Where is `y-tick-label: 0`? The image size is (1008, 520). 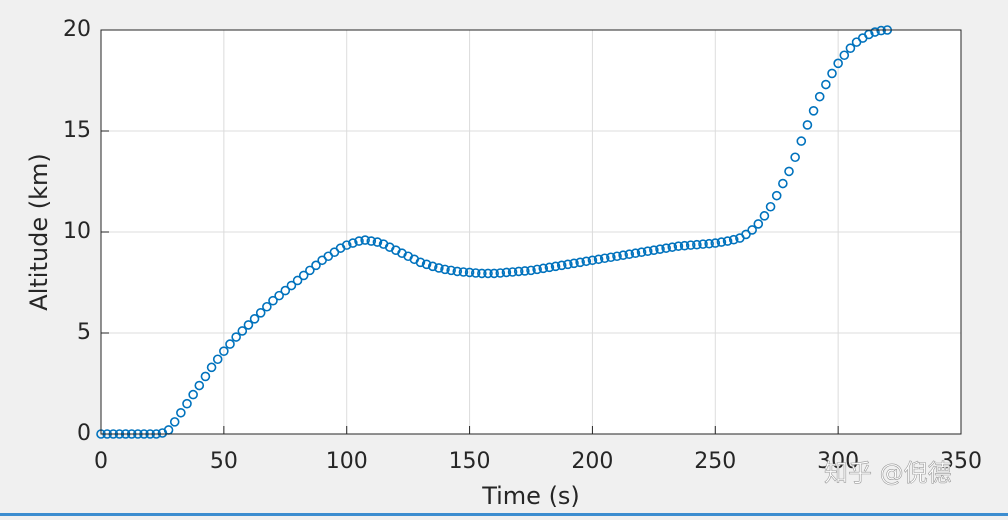 y-tick-label: 0 is located at coordinates (84, 433).